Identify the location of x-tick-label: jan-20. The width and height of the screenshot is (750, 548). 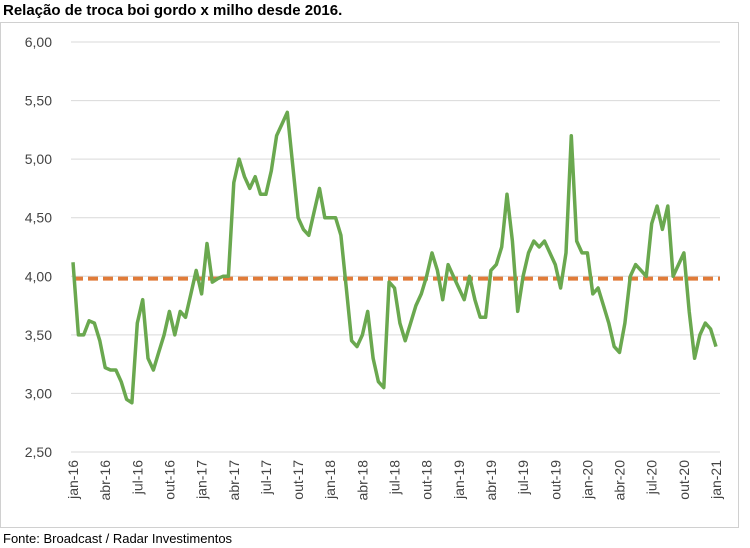
(587, 480).